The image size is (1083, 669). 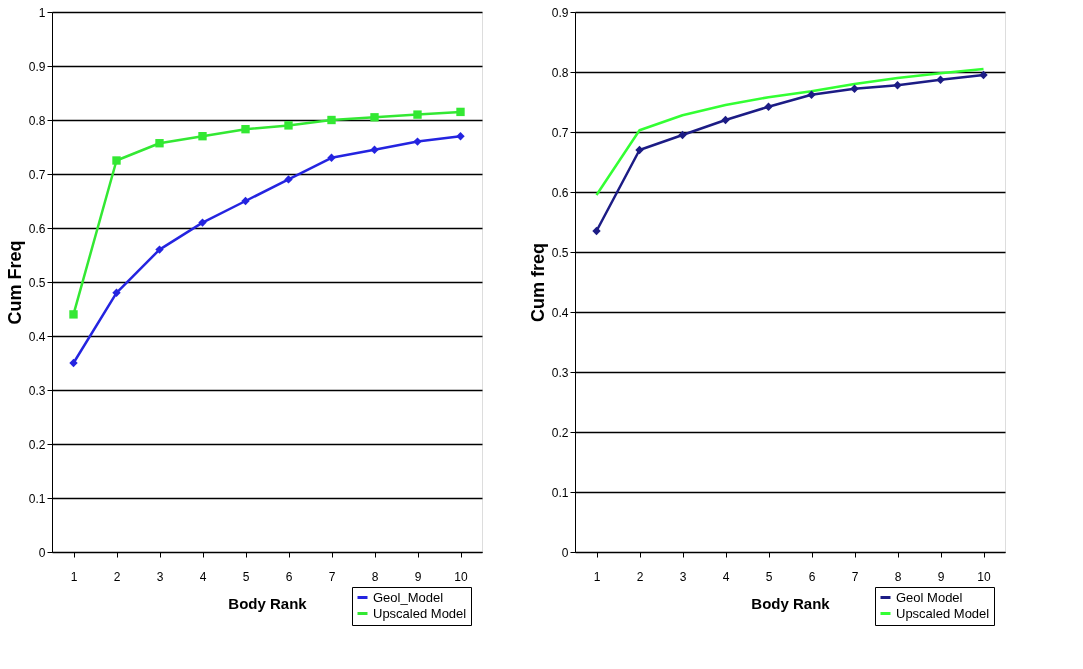 I want to click on y-tick-label: 1, so click(x=42, y=12).